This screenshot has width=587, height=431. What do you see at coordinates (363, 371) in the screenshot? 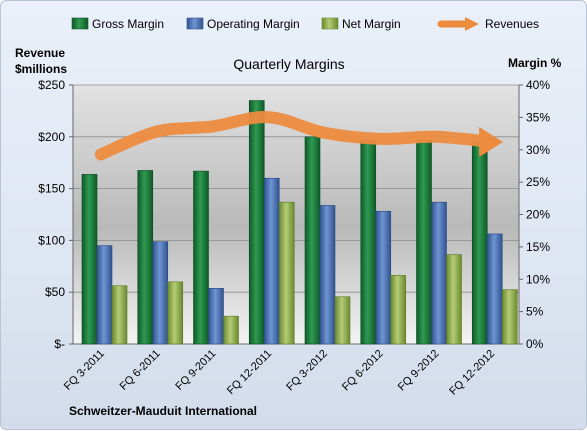
I see `x-tick-label: FQ 6-2012` at bounding box center [363, 371].